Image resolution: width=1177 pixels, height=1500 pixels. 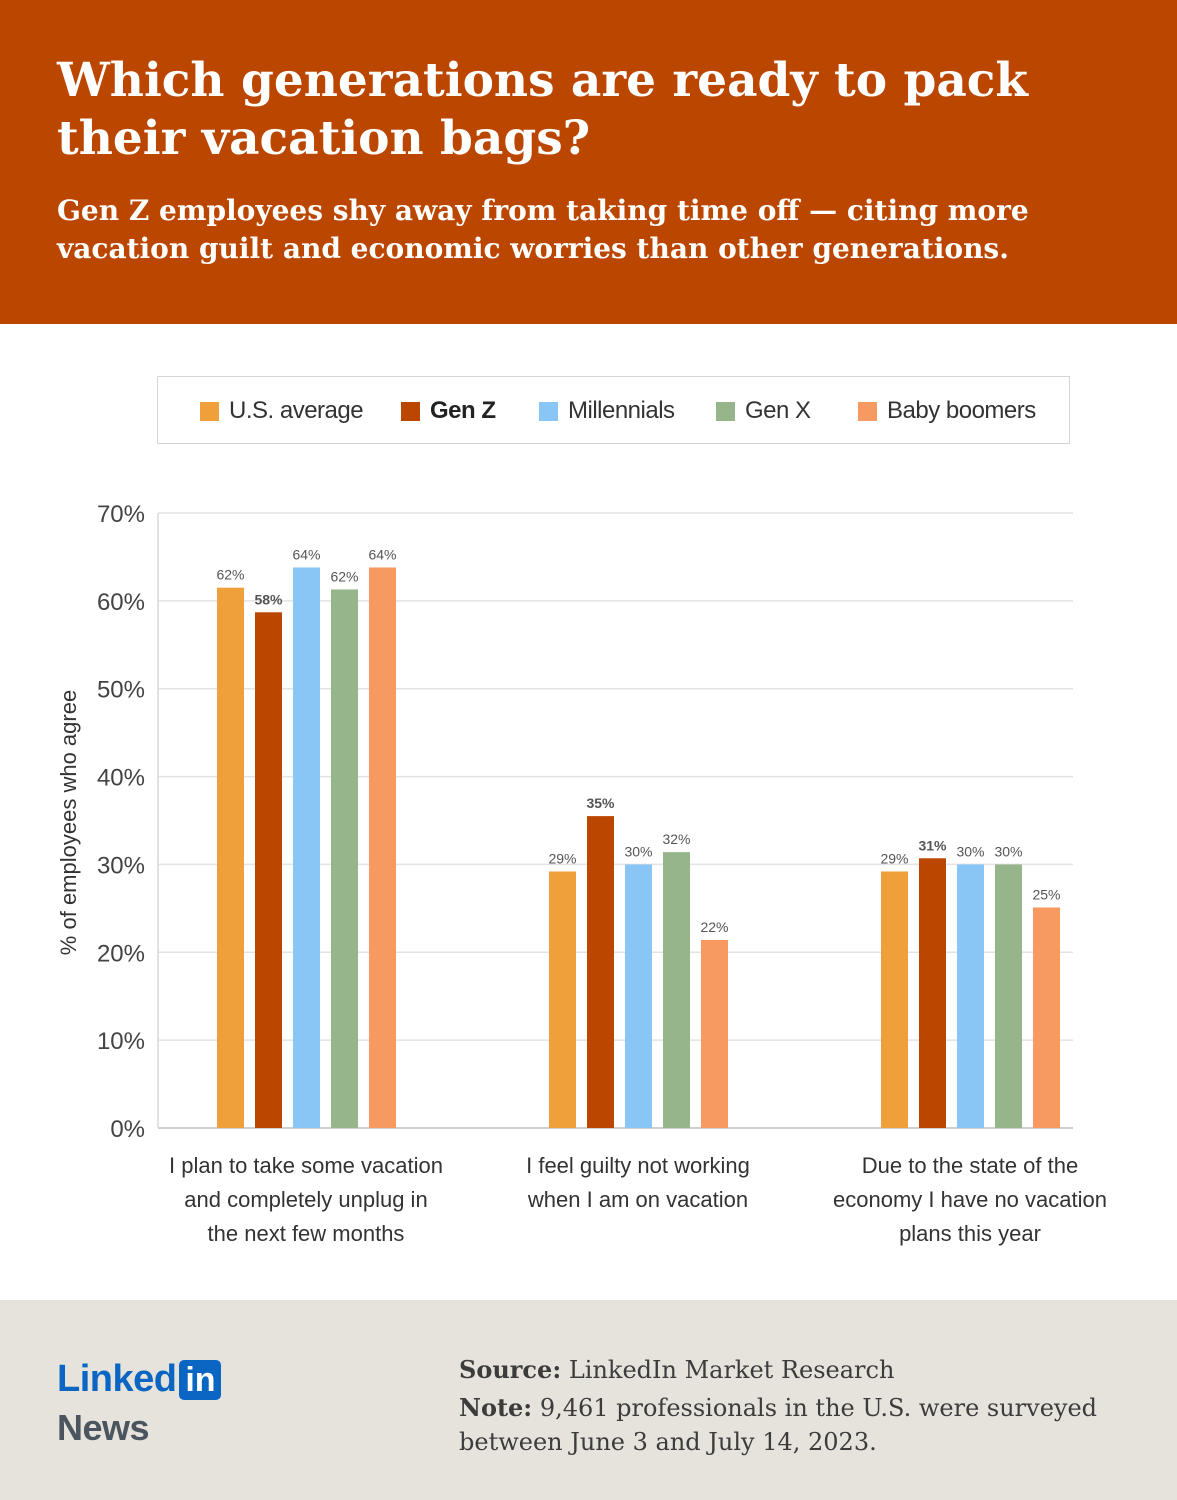 I want to click on legend-swatch-gen-x, so click(x=725, y=411).